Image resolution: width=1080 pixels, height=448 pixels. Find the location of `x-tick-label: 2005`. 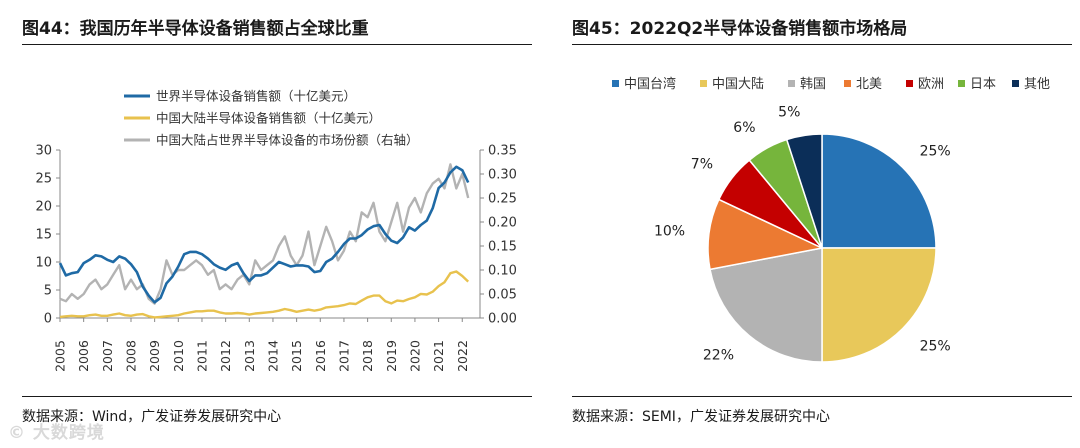

x-tick-label: 2005 is located at coordinates (60, 356).